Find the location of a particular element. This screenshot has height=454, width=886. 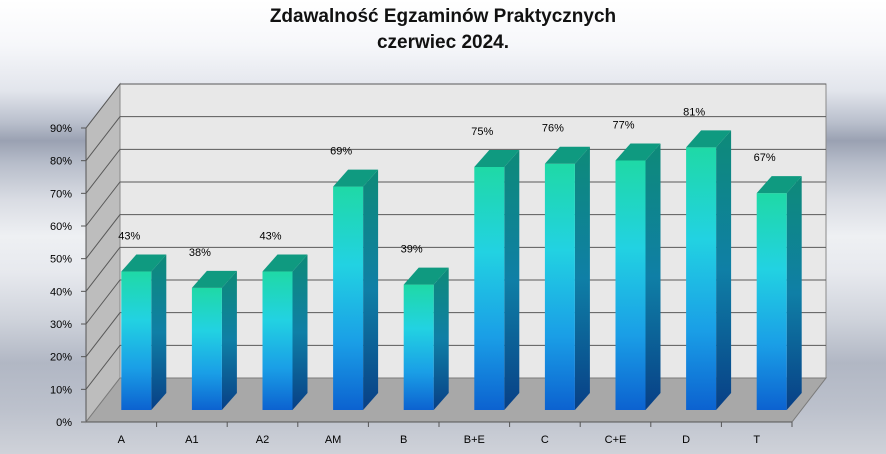

y-tick-label: 50% is located at coordinates (61, 260).